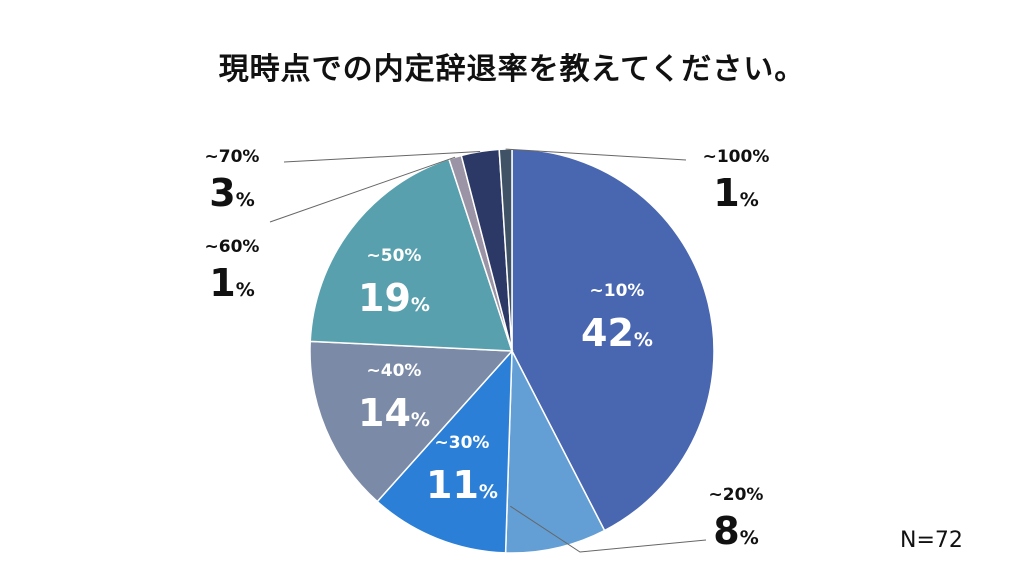  I want to click on slice-category-label-8: ~100%, so click(736, 157).